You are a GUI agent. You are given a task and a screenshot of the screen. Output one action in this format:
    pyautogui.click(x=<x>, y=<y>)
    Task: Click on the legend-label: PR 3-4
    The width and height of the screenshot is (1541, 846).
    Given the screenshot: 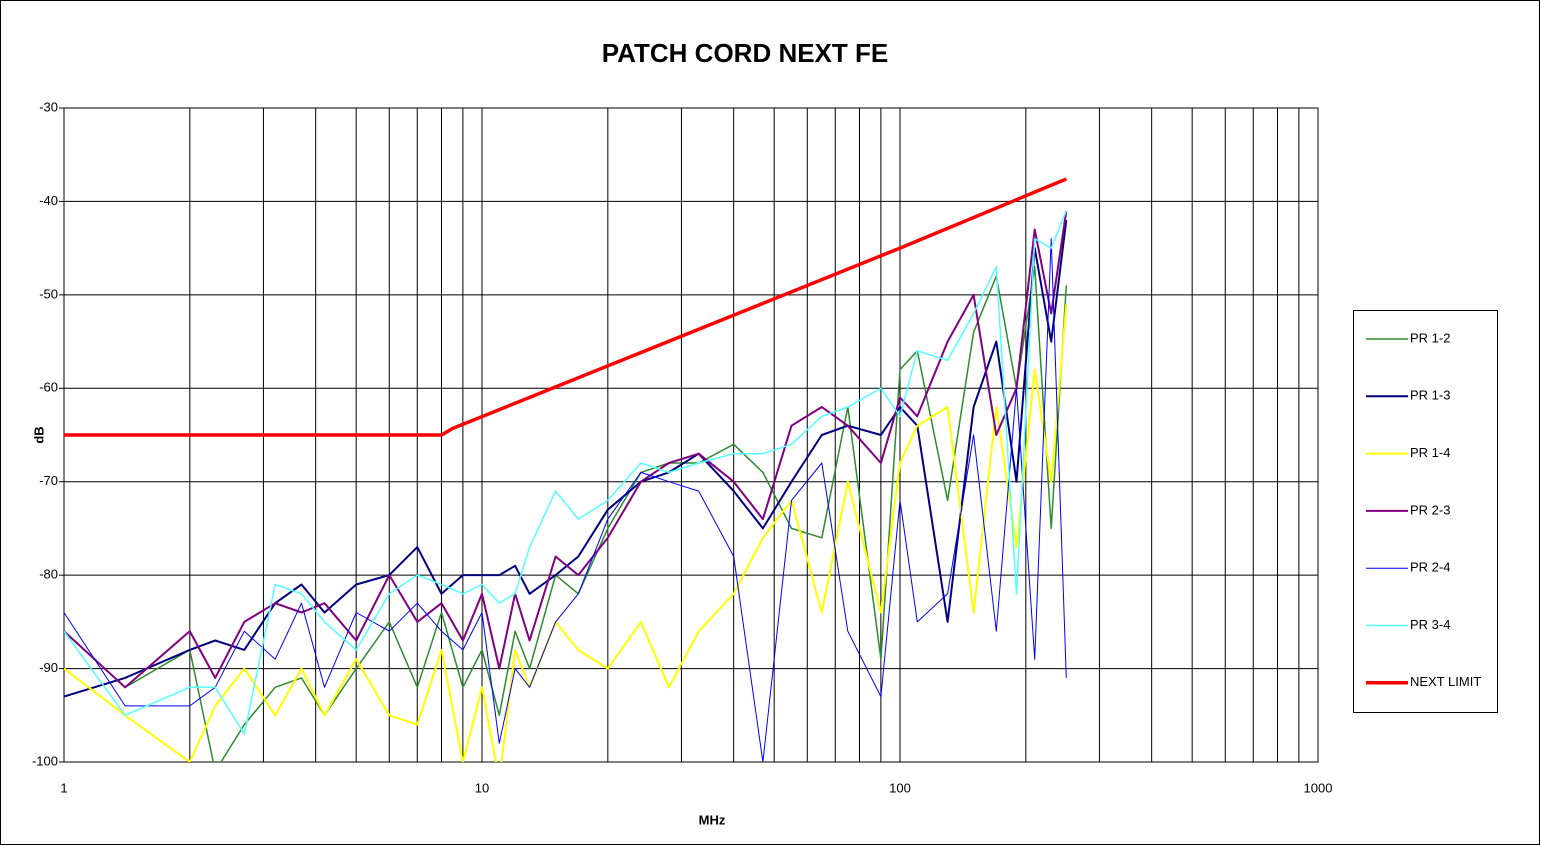 What is the action you would take?
    pyautogui.click(x=1430, y=624)
    